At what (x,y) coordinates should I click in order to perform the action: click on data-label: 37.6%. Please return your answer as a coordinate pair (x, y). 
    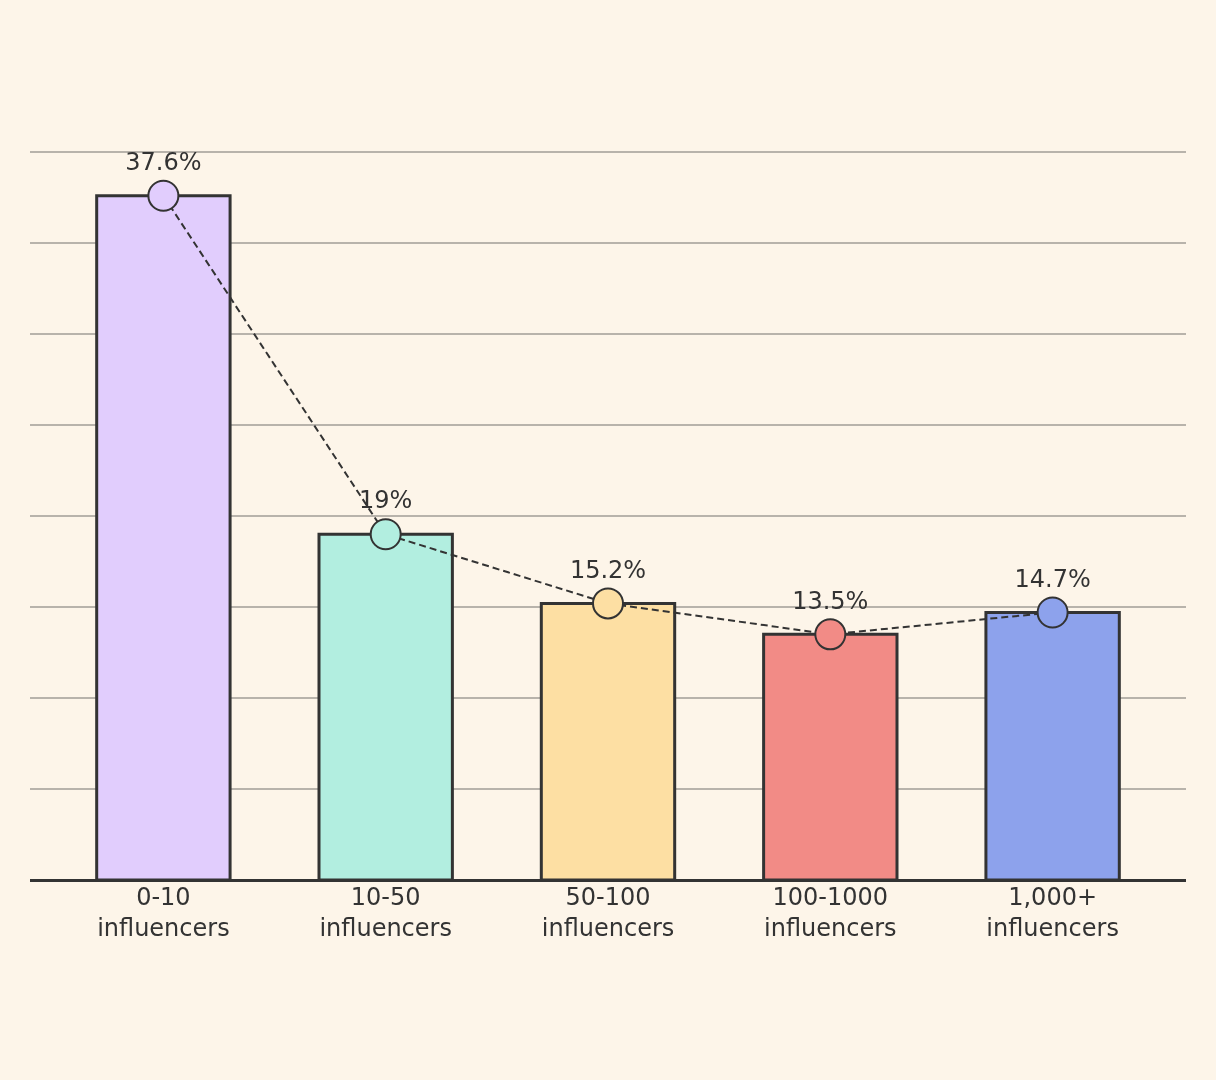
    Looking at the image, I should click on (163, 162).